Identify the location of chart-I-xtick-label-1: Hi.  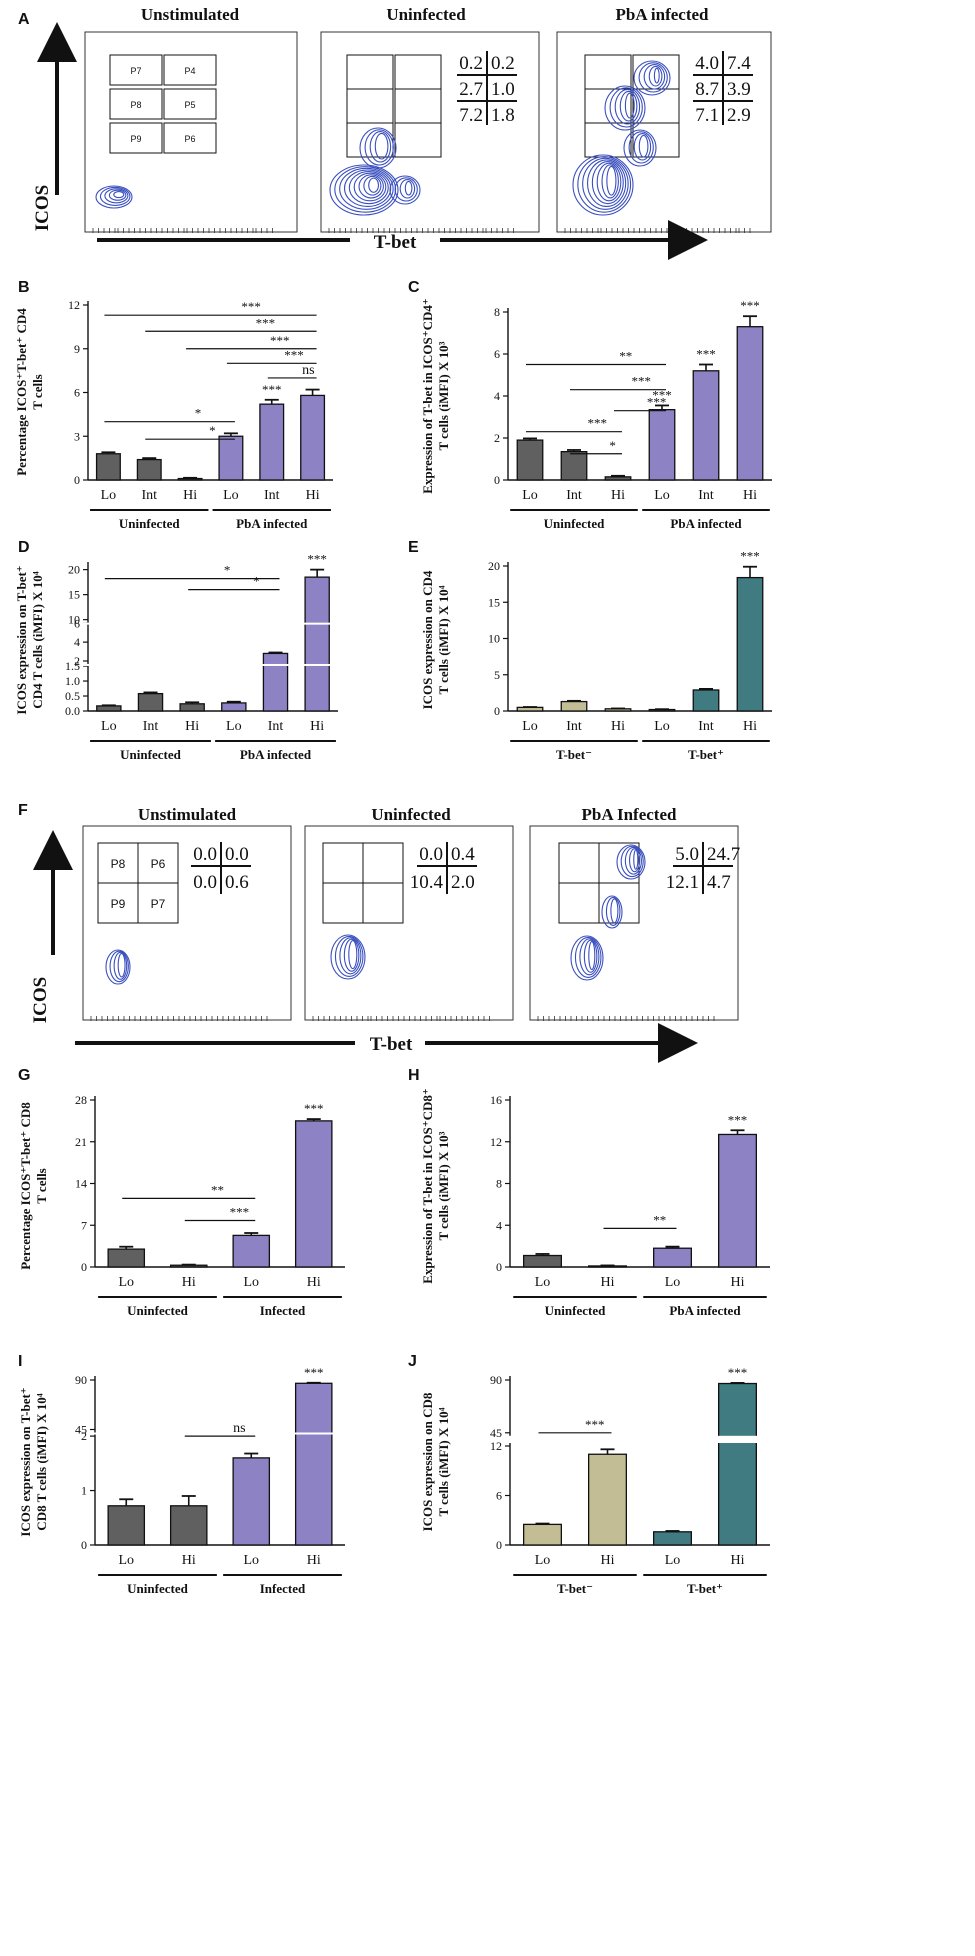
(189, 1560).